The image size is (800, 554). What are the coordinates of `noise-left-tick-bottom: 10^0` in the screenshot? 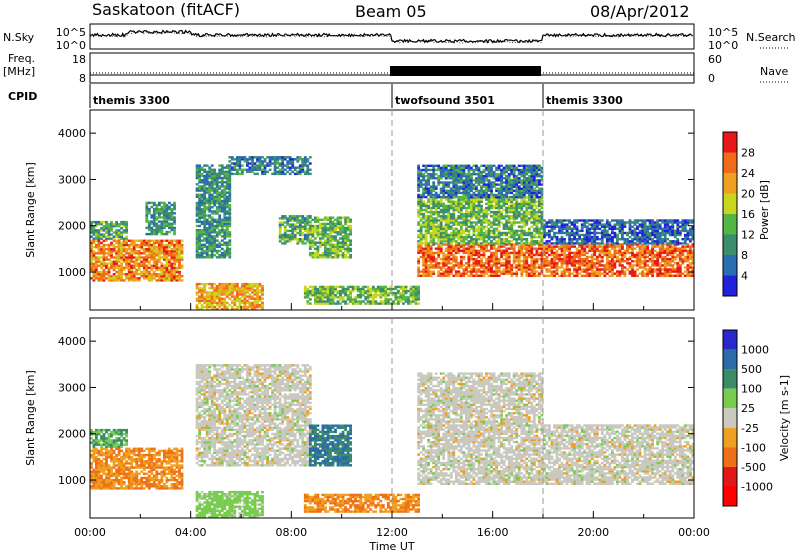 It's located at (71, 45).